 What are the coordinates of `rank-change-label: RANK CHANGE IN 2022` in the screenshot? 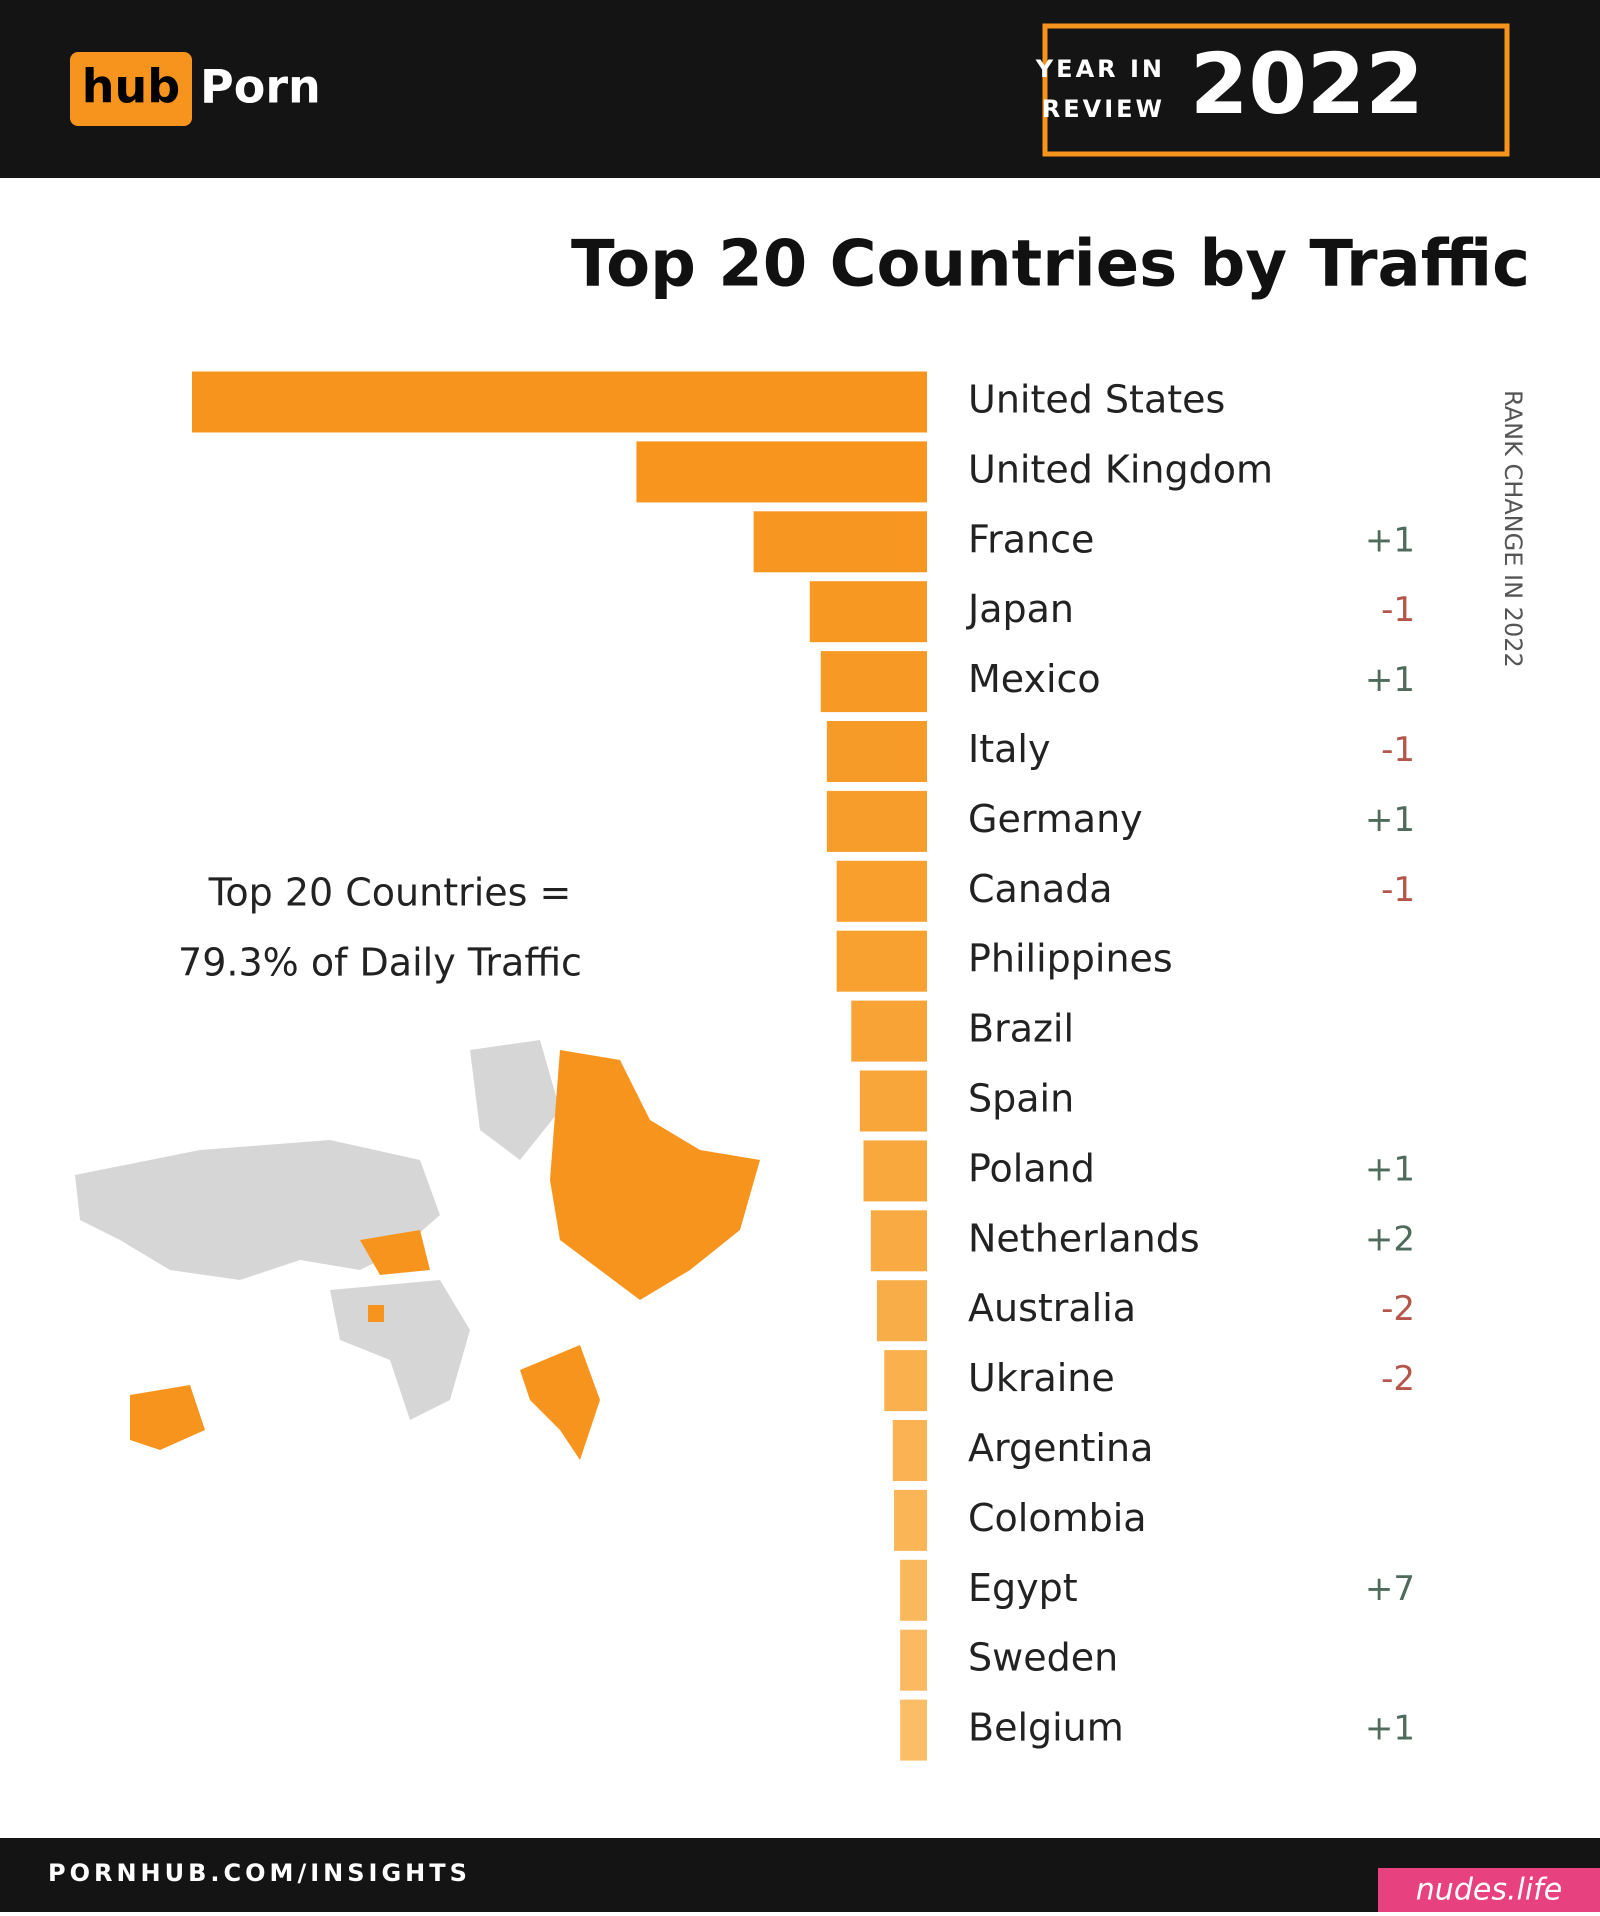 It's located at (1513, 529).